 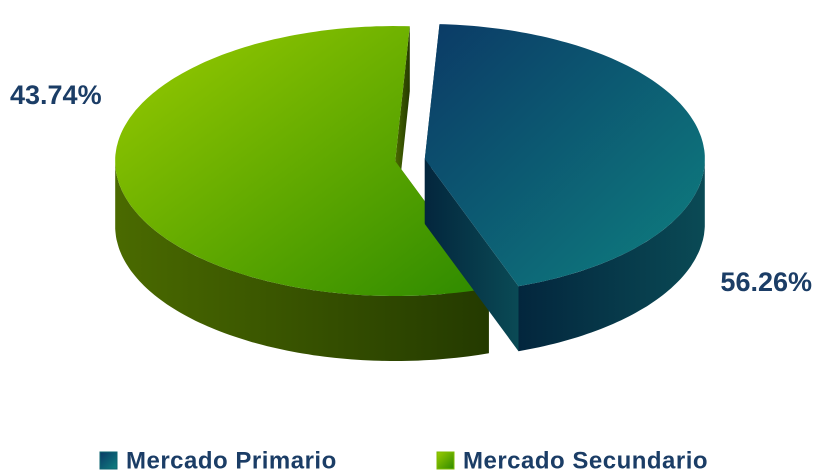 What do you see at coordinates (585, 459) in the screenshot?
I see `legend-label: Mercado Secundario` at bounding box center [585, 459].